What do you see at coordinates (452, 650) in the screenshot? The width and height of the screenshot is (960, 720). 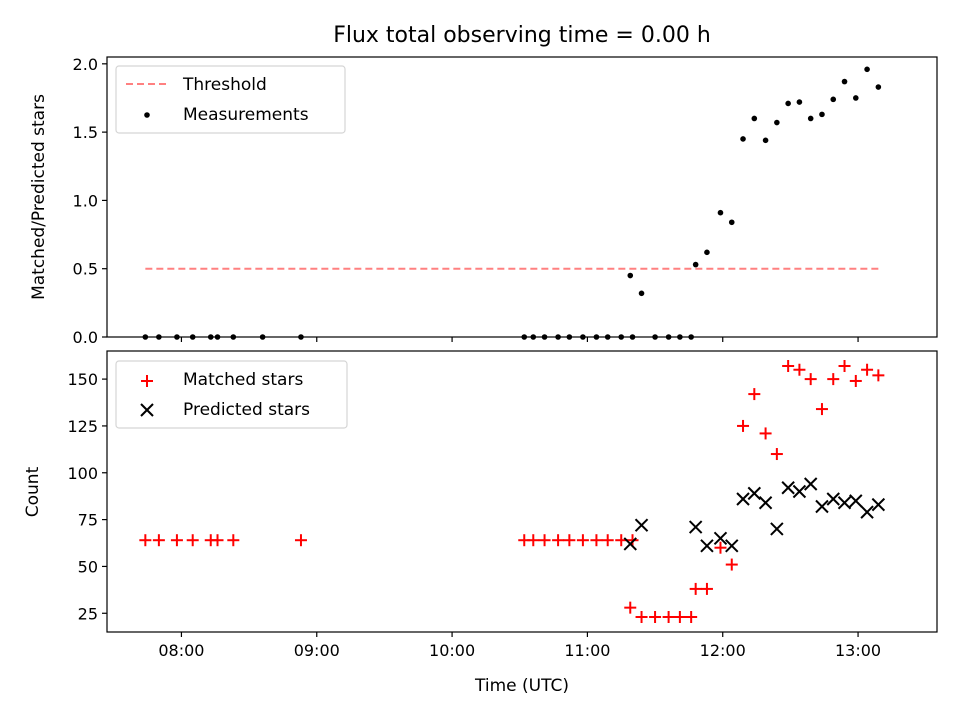 I see `x-tick-label: 10:00` at bounding box center [452, 650].